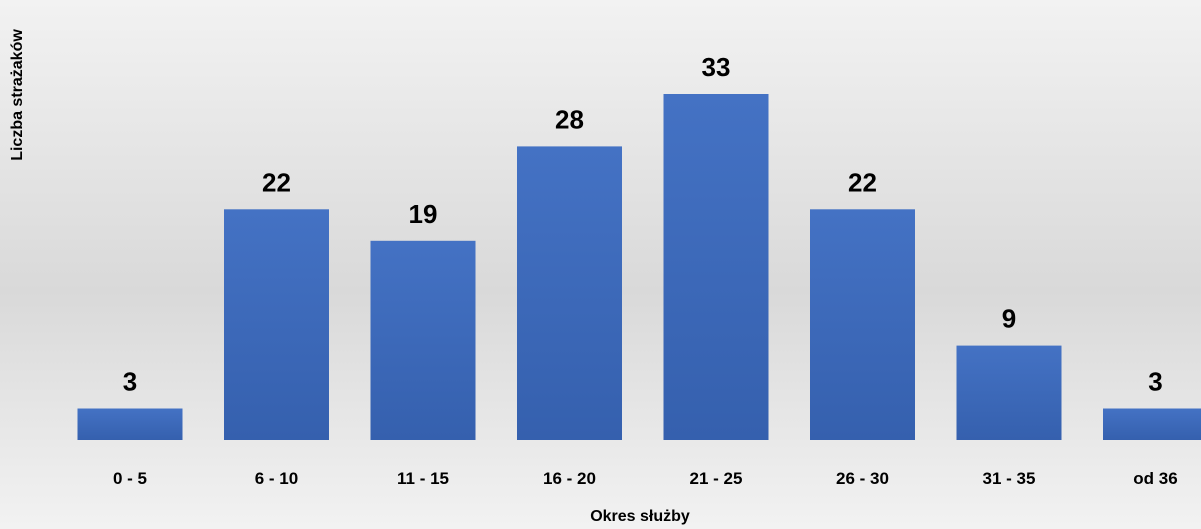 The height and width of the screenshot is (529, 1201). Describe the element at coordinates (130, 478) in the screenshot. I see `category-label-1: 0 - 5` at that location.